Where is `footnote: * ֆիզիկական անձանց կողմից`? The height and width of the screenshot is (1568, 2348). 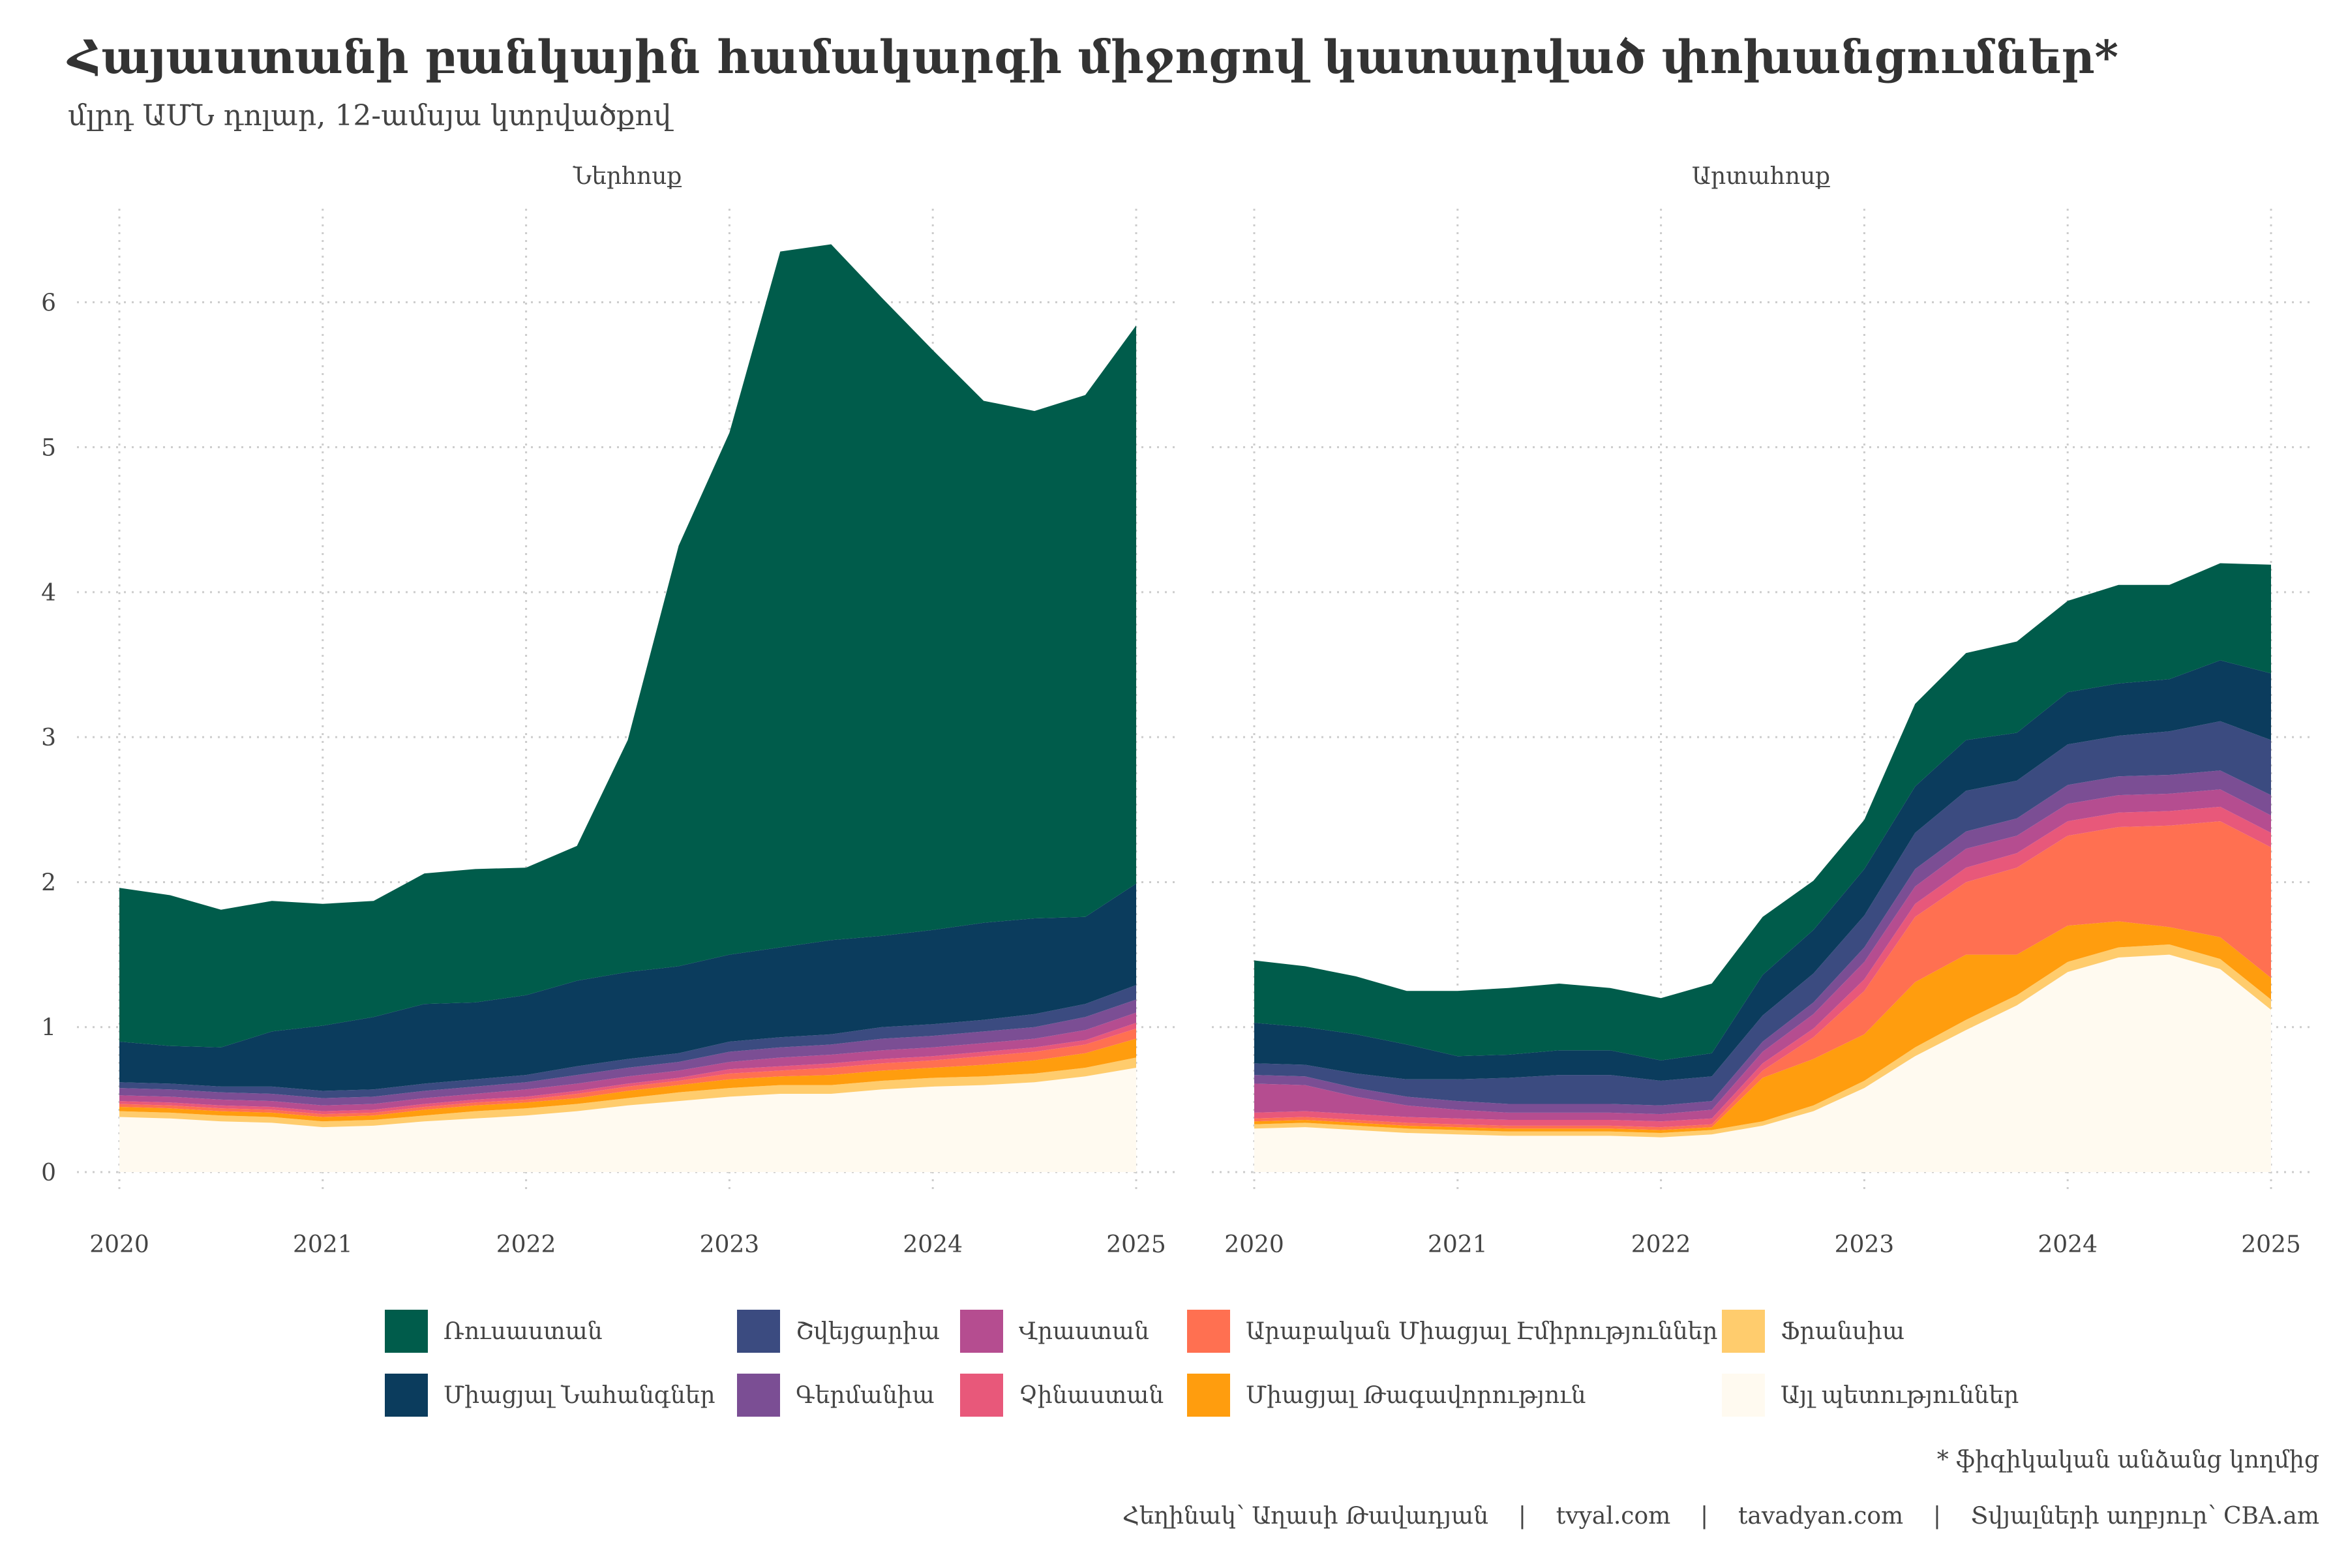 footnote: * ֆիզիկական անձանց կողմից is located at coordinates (2128, 1460).